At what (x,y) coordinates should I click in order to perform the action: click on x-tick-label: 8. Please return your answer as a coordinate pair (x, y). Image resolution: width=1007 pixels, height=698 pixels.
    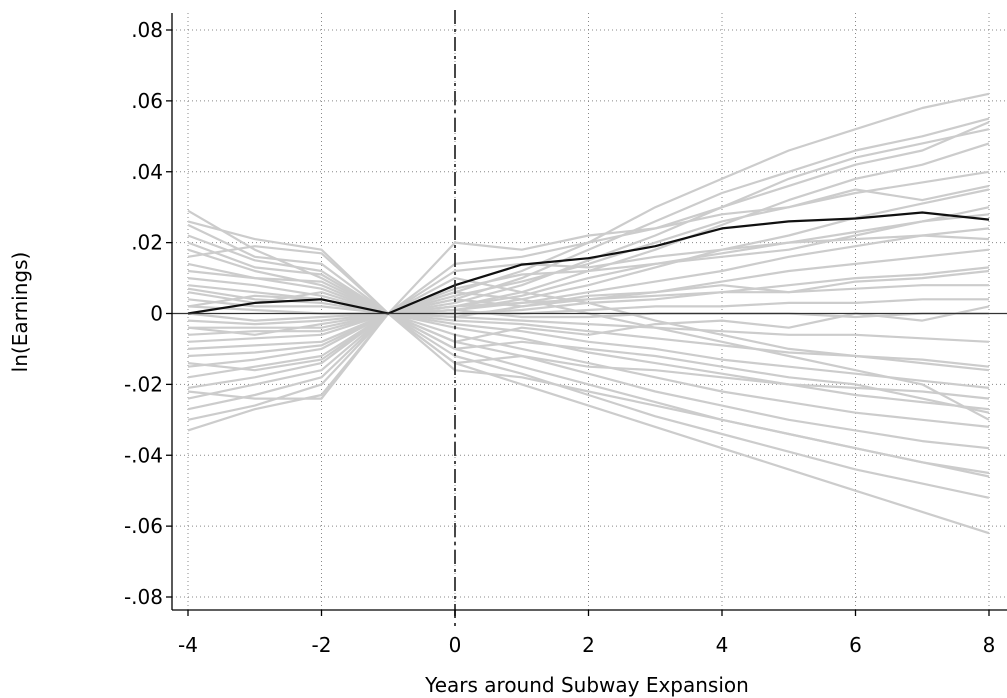
    Looking at the image, I should click on (989, 645).